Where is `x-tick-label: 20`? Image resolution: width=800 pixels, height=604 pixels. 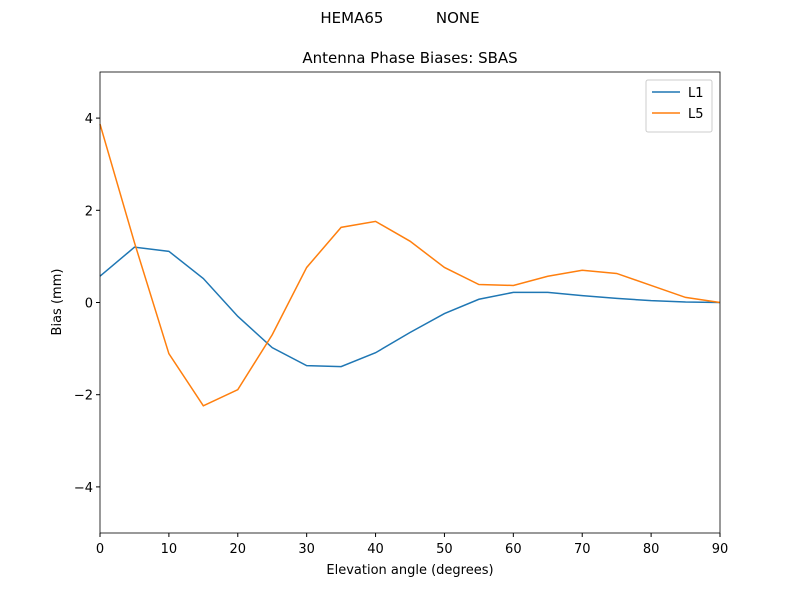 x-tick-label: 20 is located at coordinates (238, 549).